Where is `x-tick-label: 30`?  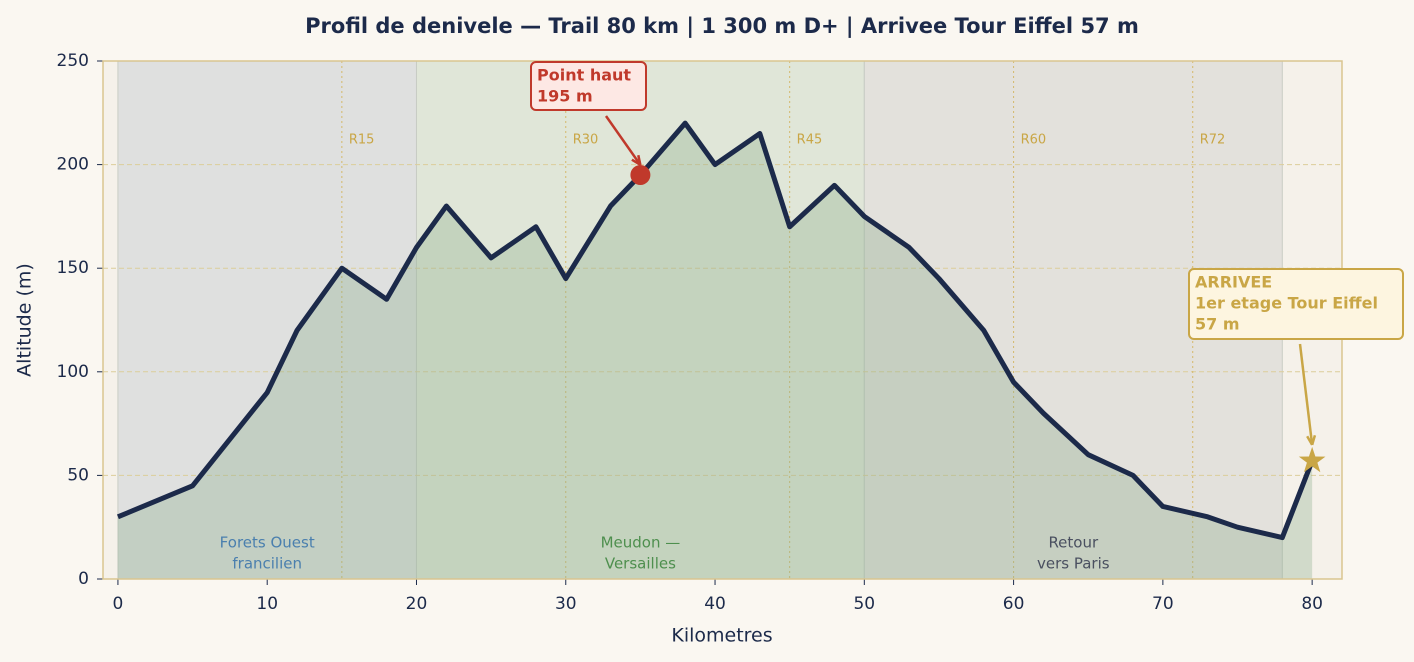 x-tick-label: 30 is located at coordinates (566, 604).